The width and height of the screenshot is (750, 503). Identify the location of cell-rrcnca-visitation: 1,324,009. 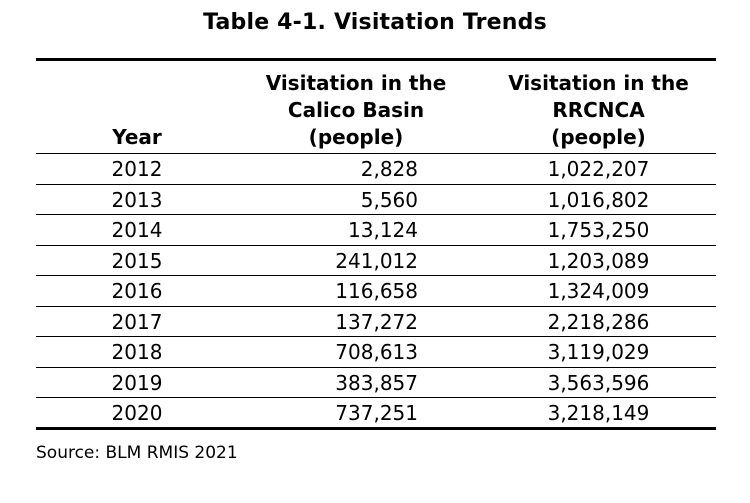
(598, 291).